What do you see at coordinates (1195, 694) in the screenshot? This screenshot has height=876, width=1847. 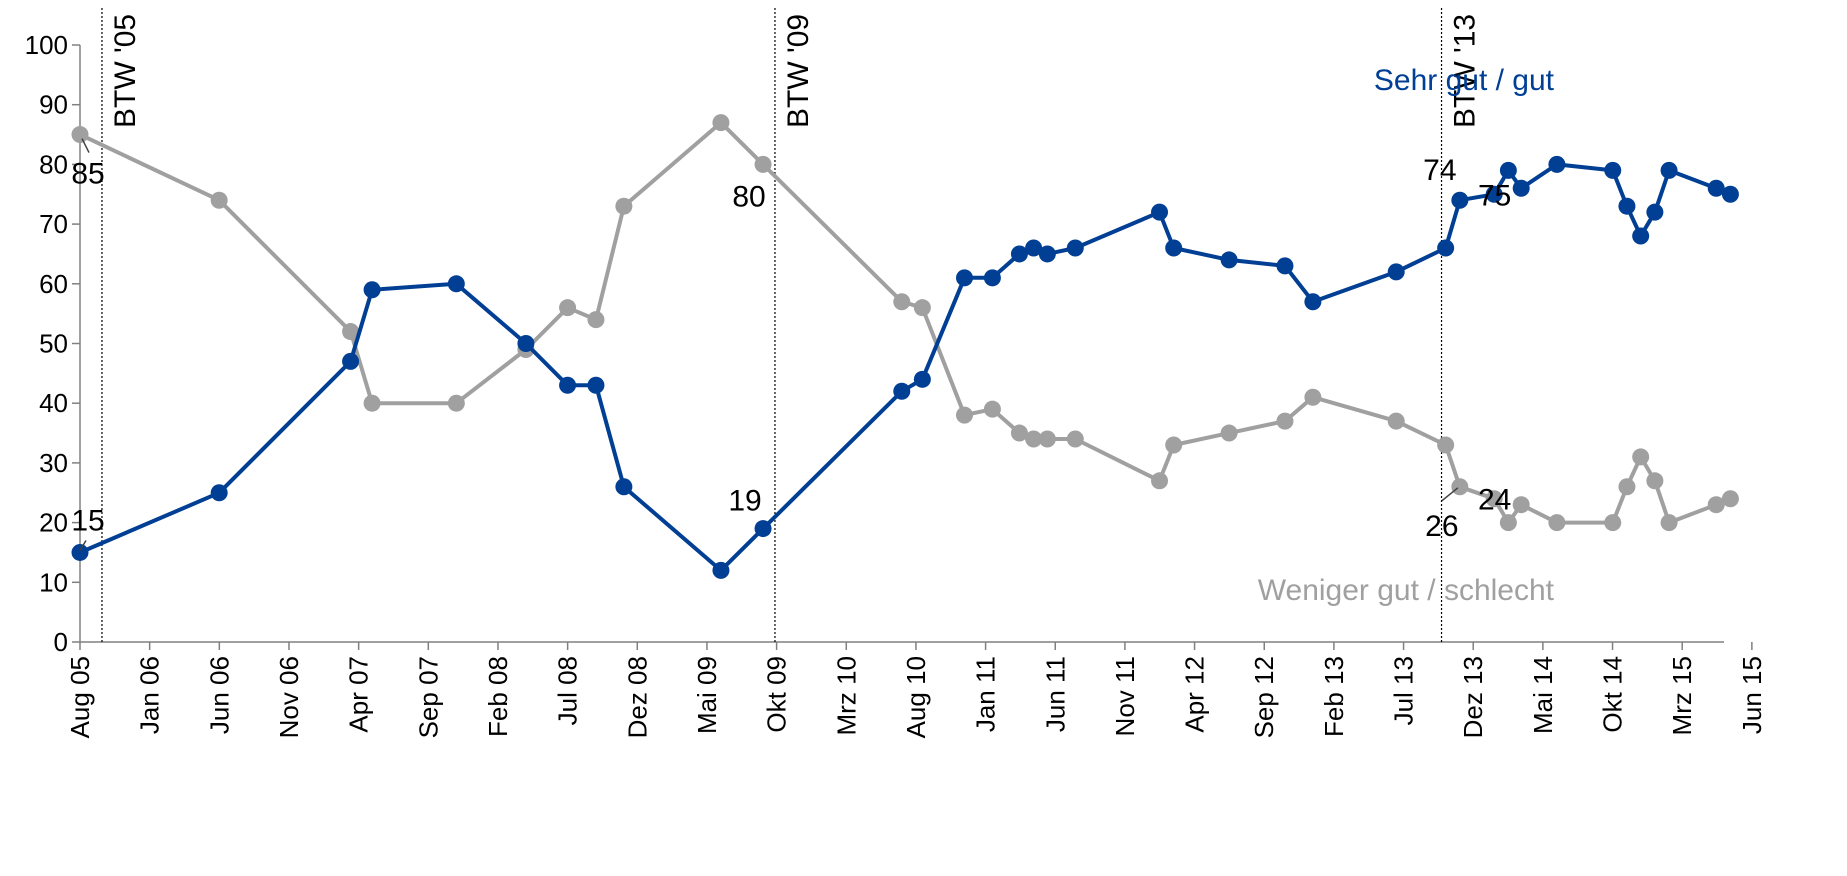 I see `x-tick-label: Apr 12` at bounding box center [1195, 694].